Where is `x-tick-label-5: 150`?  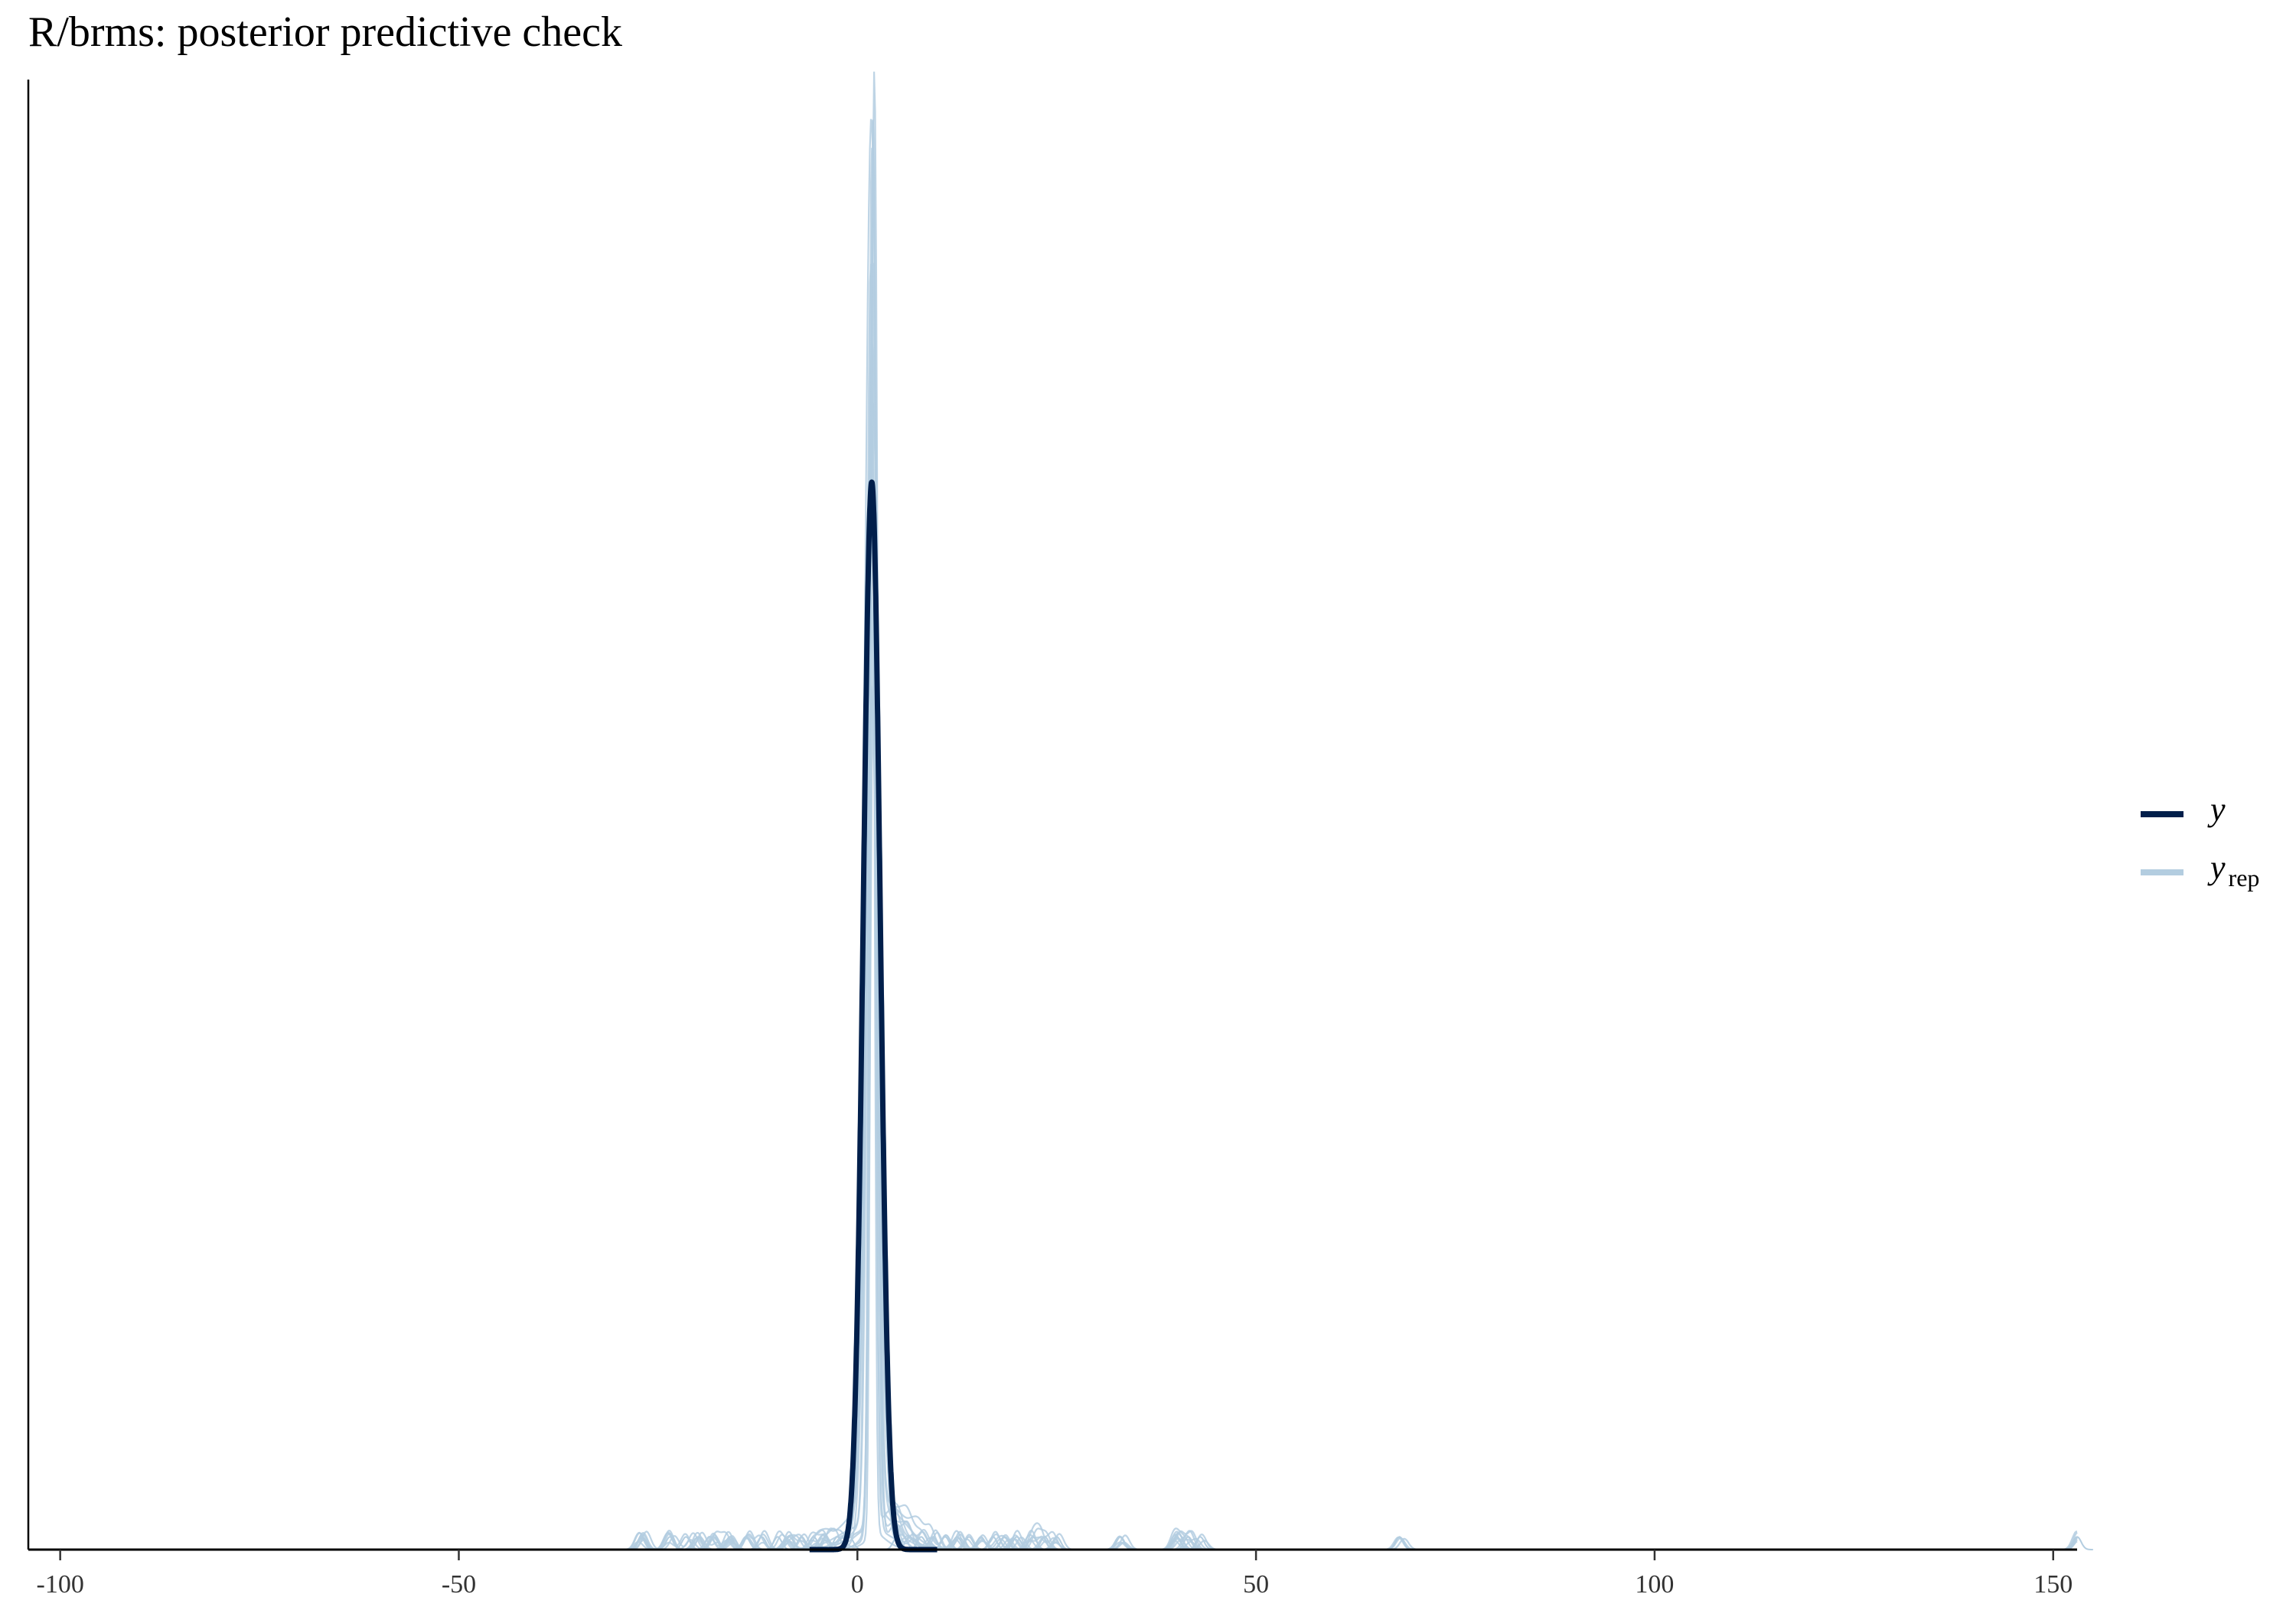 x-tick-label-5: 150 is located at coordinates (2053, 1584).